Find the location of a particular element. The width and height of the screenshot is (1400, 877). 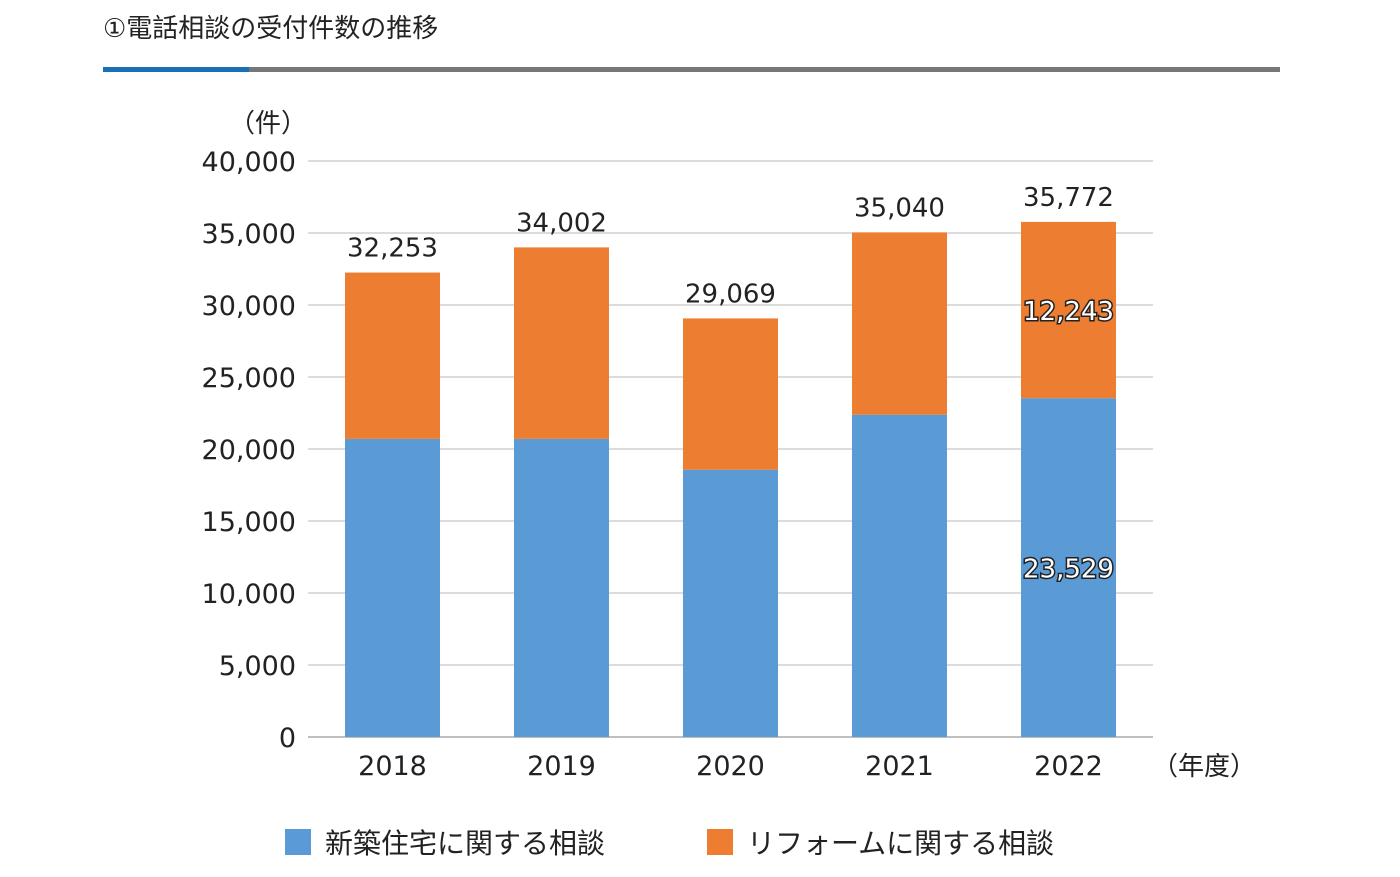

total-data-label: 34,002 is located at coordinates (561, 223).